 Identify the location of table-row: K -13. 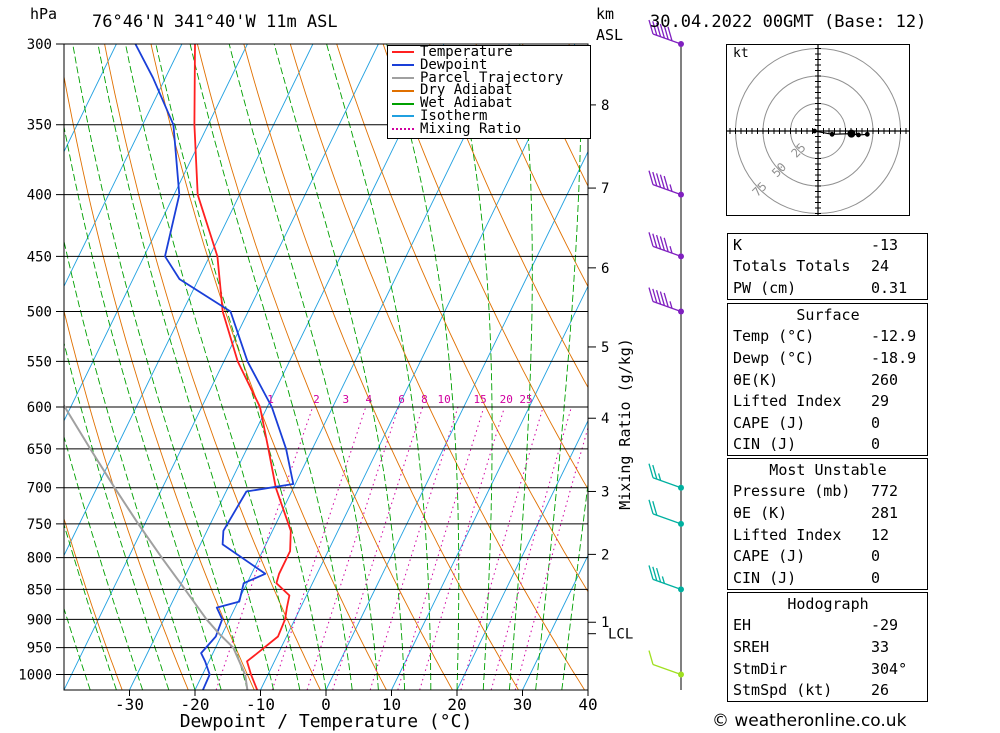
(827, 245).